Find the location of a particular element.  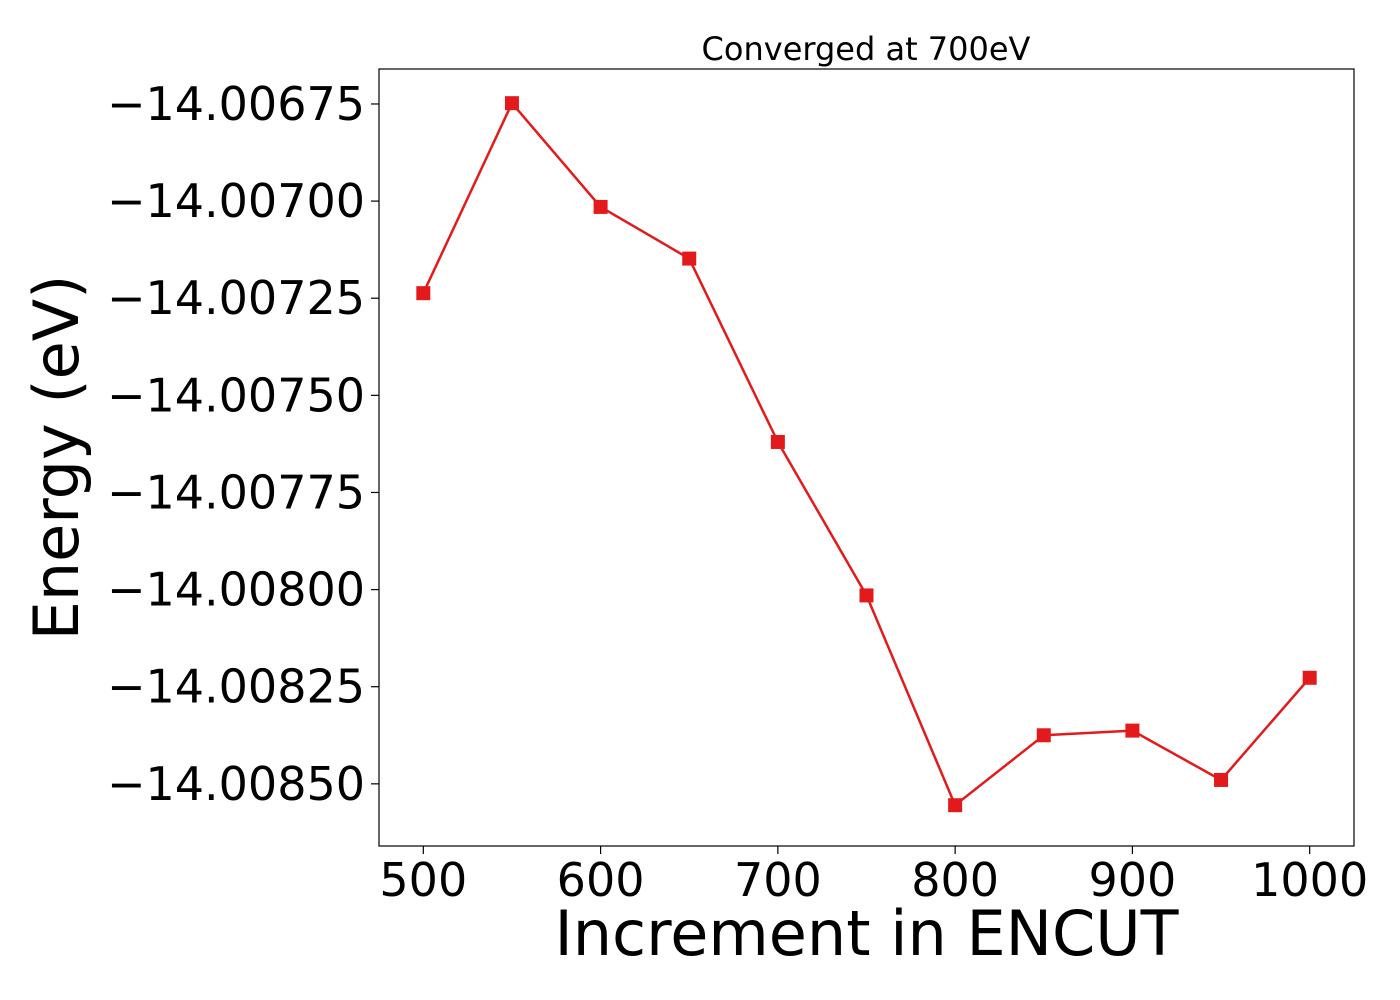

y-axis-title: Energy (eV) is located at coordinates (56, 458).